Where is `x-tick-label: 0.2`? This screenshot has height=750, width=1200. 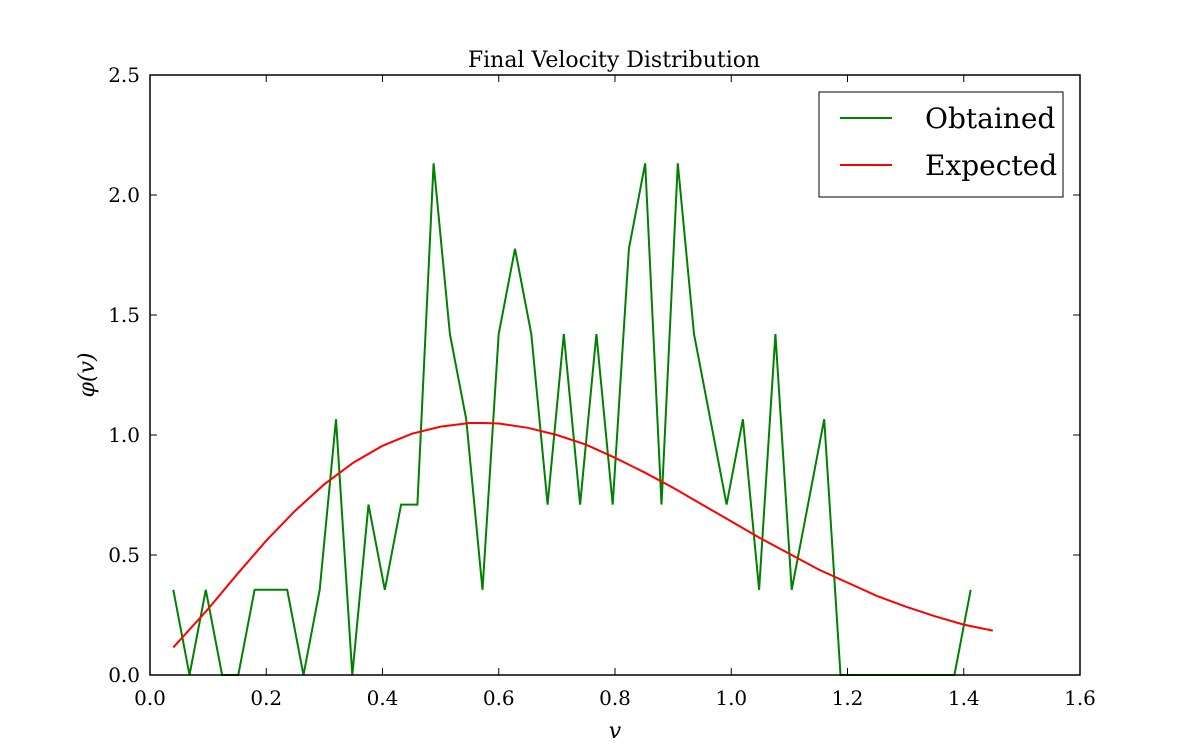 x-tick-label: 0.2 is located at coordinates (266, 698).